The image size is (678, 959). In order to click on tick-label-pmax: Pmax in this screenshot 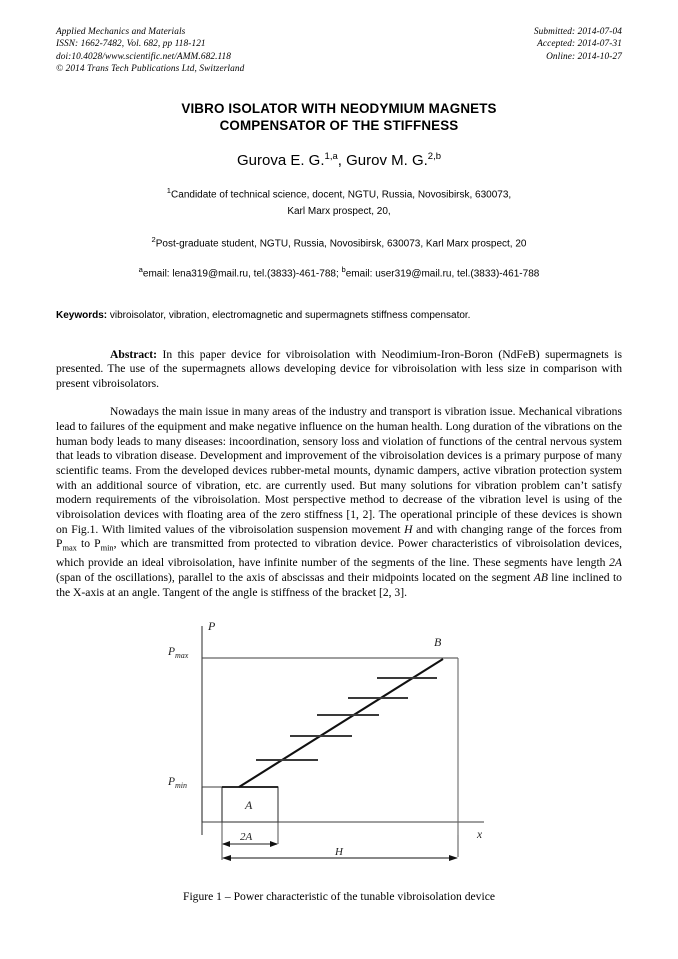, I will do `click(178, 653)`.